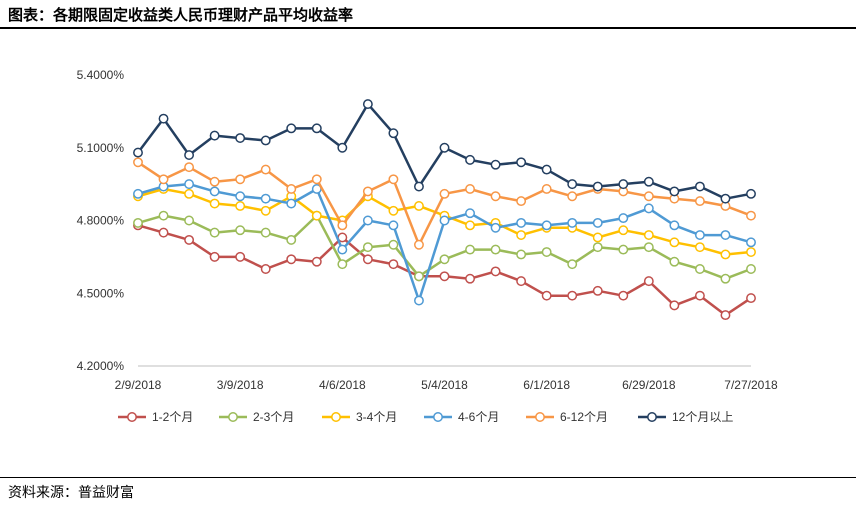 The image size is (856, 508). Describe the element at coordinates (428, 477) in the screenshot. I see `source-rule` at that location.